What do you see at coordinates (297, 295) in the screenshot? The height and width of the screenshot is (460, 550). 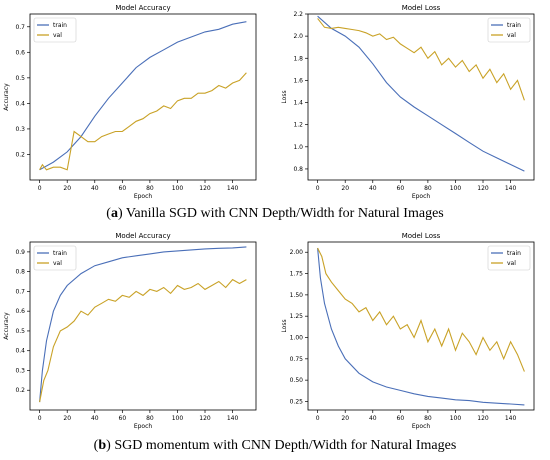 I see `y-tick-label: 1.50` at bounding box center [297, 295].